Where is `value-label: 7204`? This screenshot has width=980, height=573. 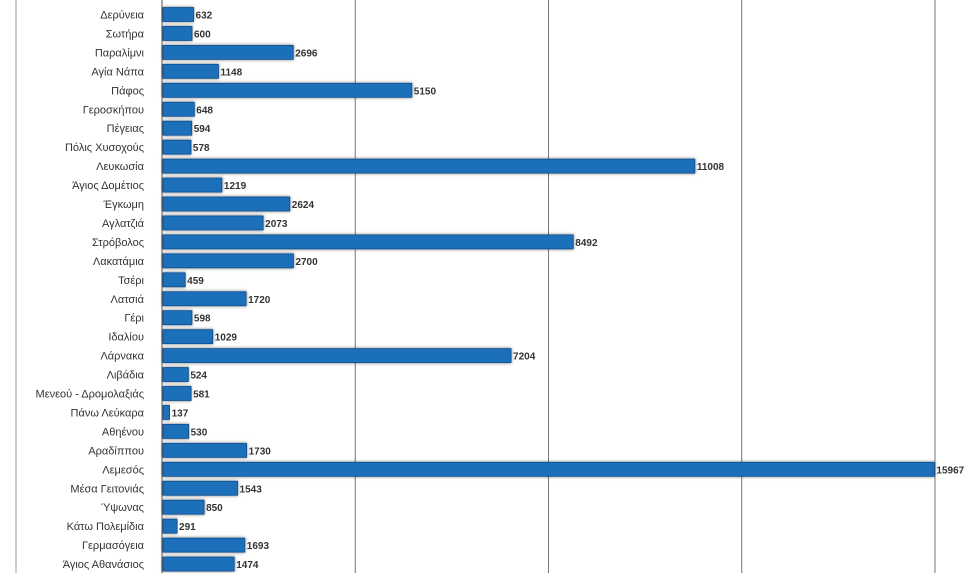
value-label: 7204 is located at coordinates (524, 357).